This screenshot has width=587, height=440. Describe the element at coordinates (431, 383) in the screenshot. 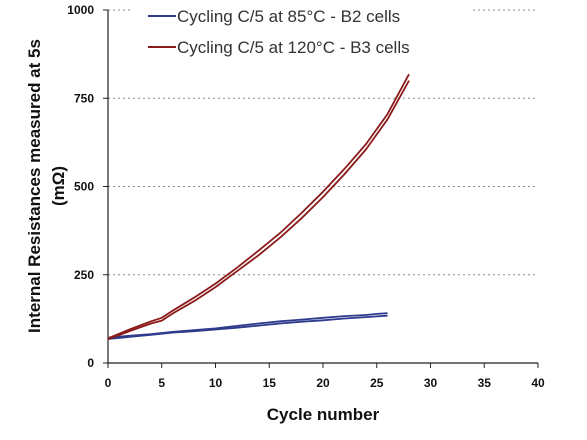

I see `x-tick-label: 30` at that location.